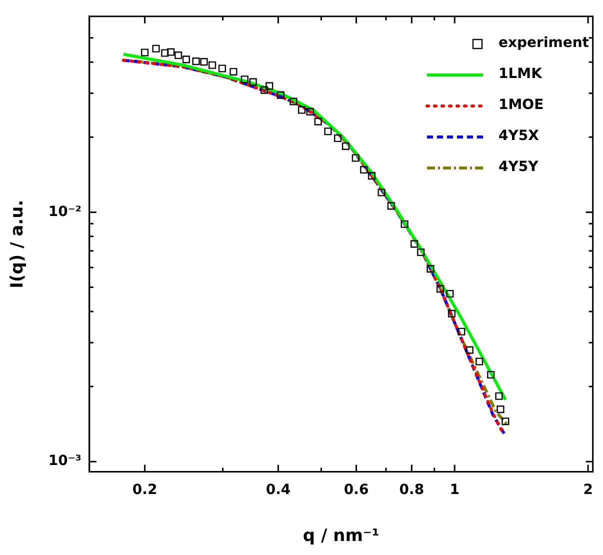 This screenshot has height=555, width=603. What do you see at coordinates (521, 105) in the screenshot?
I see `legend-label: 1MOE` at bounding box center [521, 105].